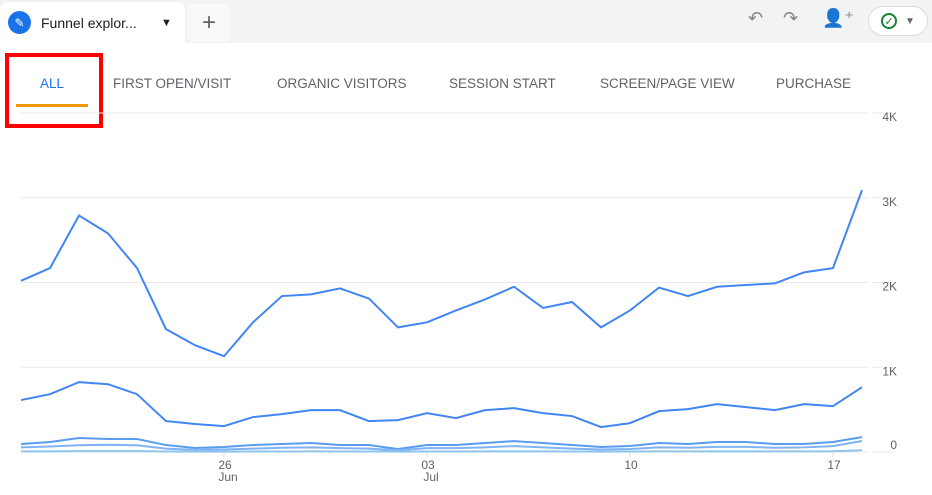  What do you see at coordinates (834, 465) in the screenshot?
I see `x-tick-day: 17` at bounding box center [834, 465].